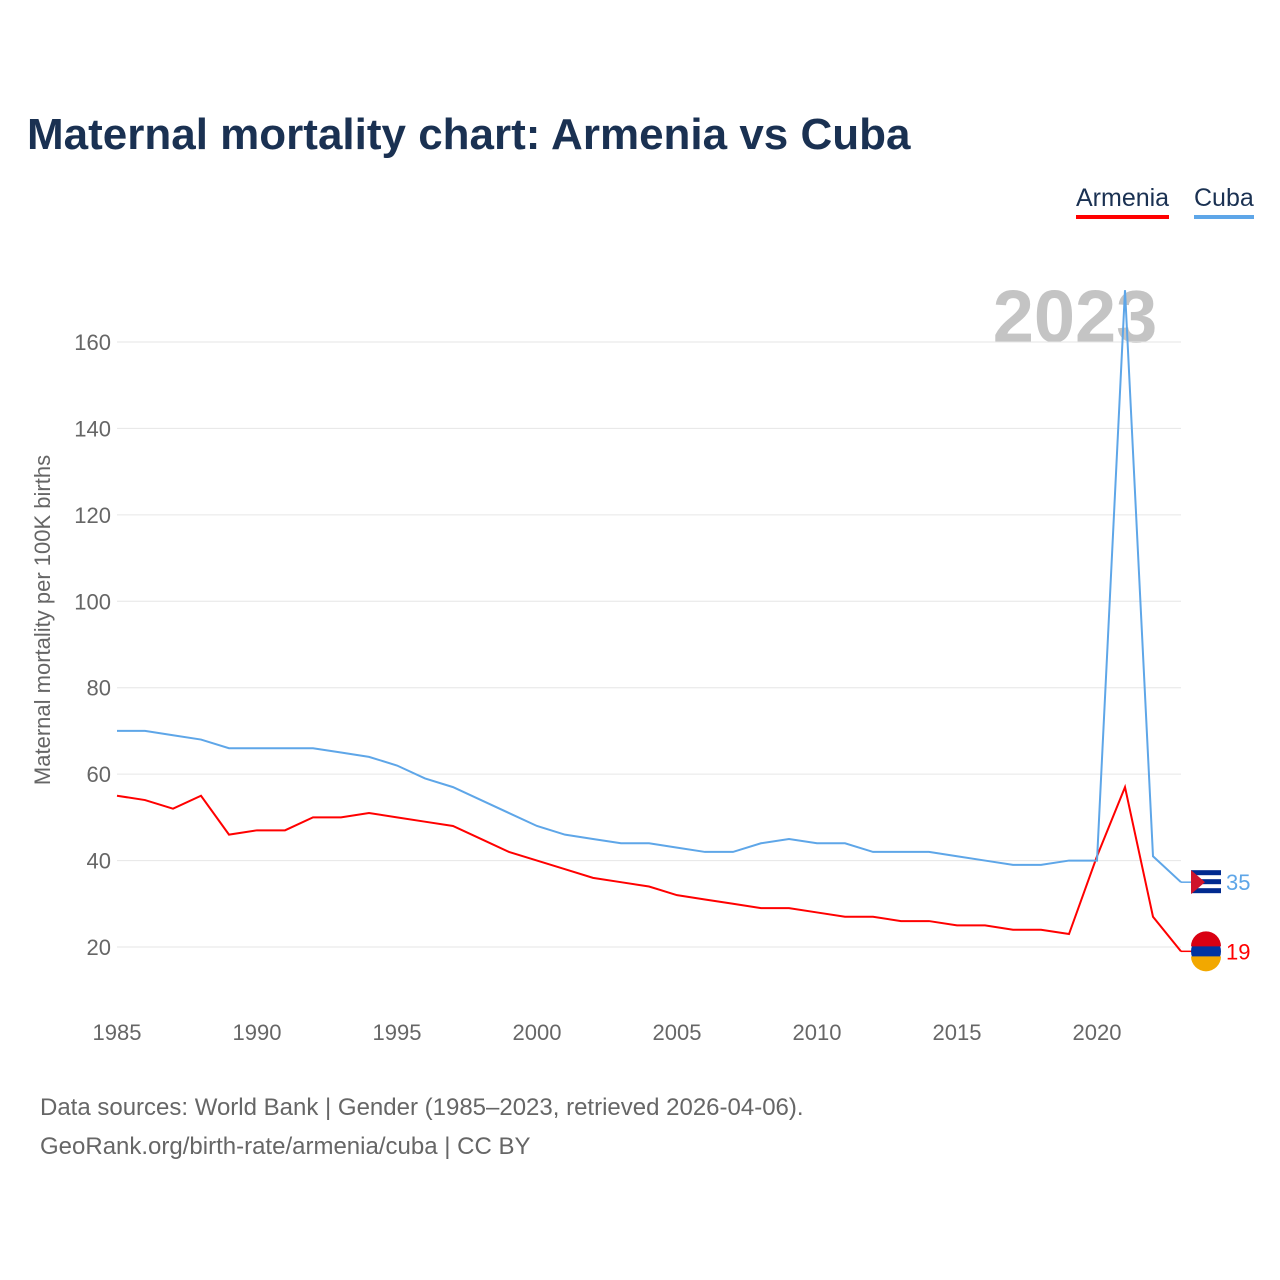 Image resolution: width=1280 pixels, height=1280 pixels. I want to click on flag-triangle, so click(1198, 882).